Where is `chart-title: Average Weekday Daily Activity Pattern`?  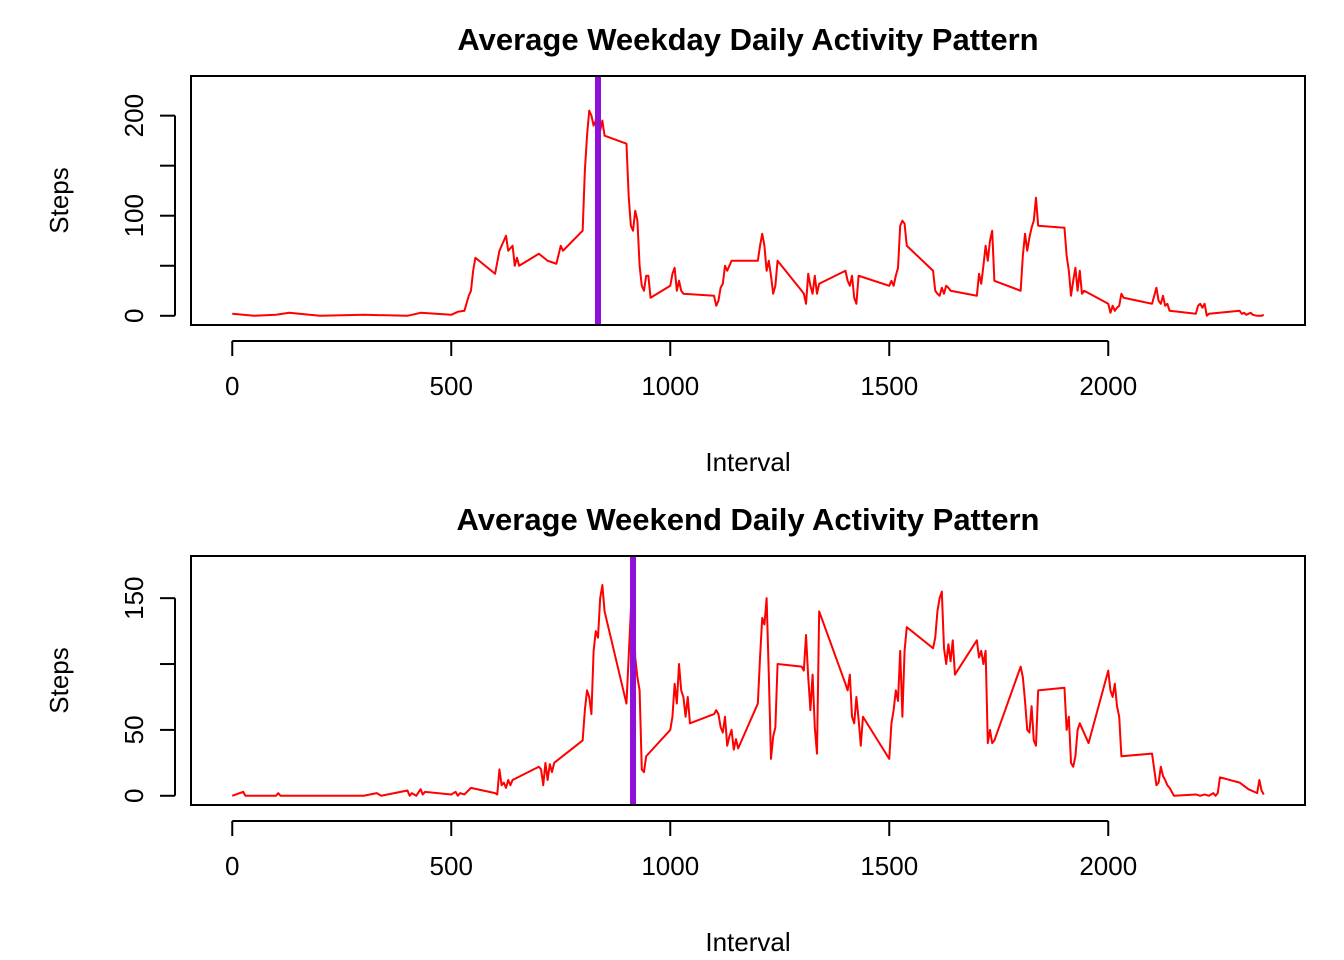
chart-title: Average Weekday Daily Activity Pattern is located at coordinates (747, 39).